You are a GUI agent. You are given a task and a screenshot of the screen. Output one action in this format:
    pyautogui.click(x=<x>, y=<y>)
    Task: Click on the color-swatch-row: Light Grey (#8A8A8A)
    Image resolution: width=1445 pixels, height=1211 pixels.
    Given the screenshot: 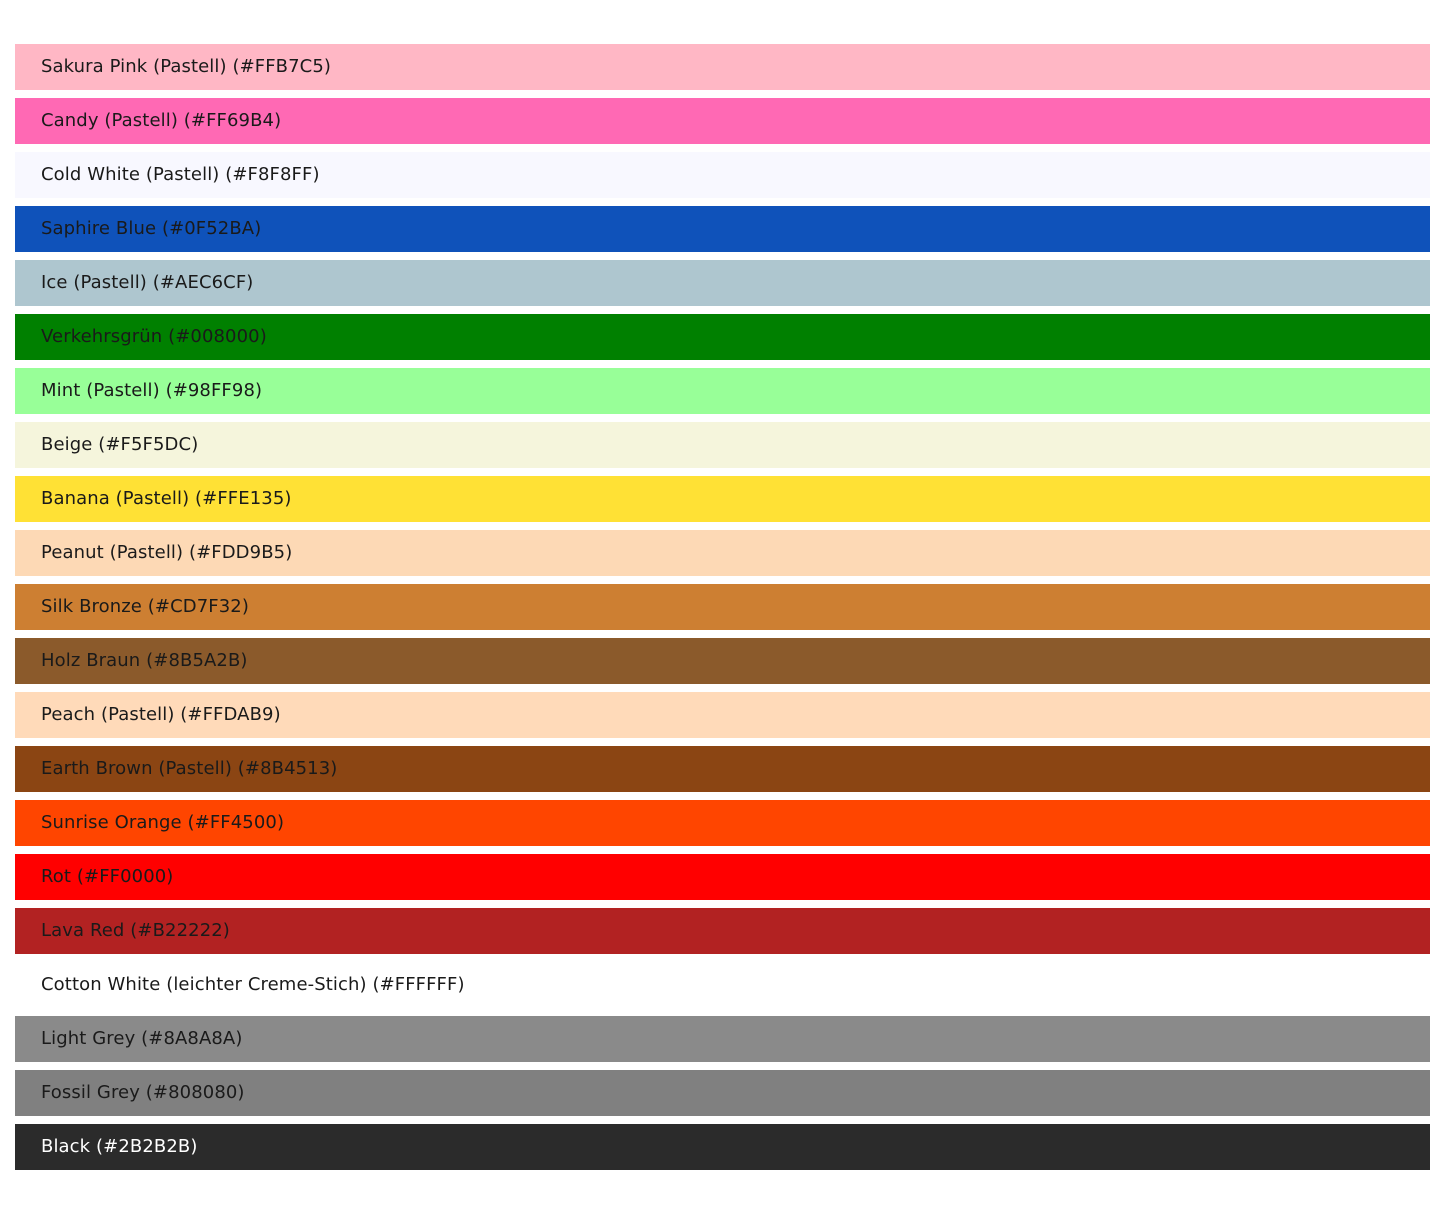 What is the action you would take?
    pyautogui.click(x=722, y=1039)
    